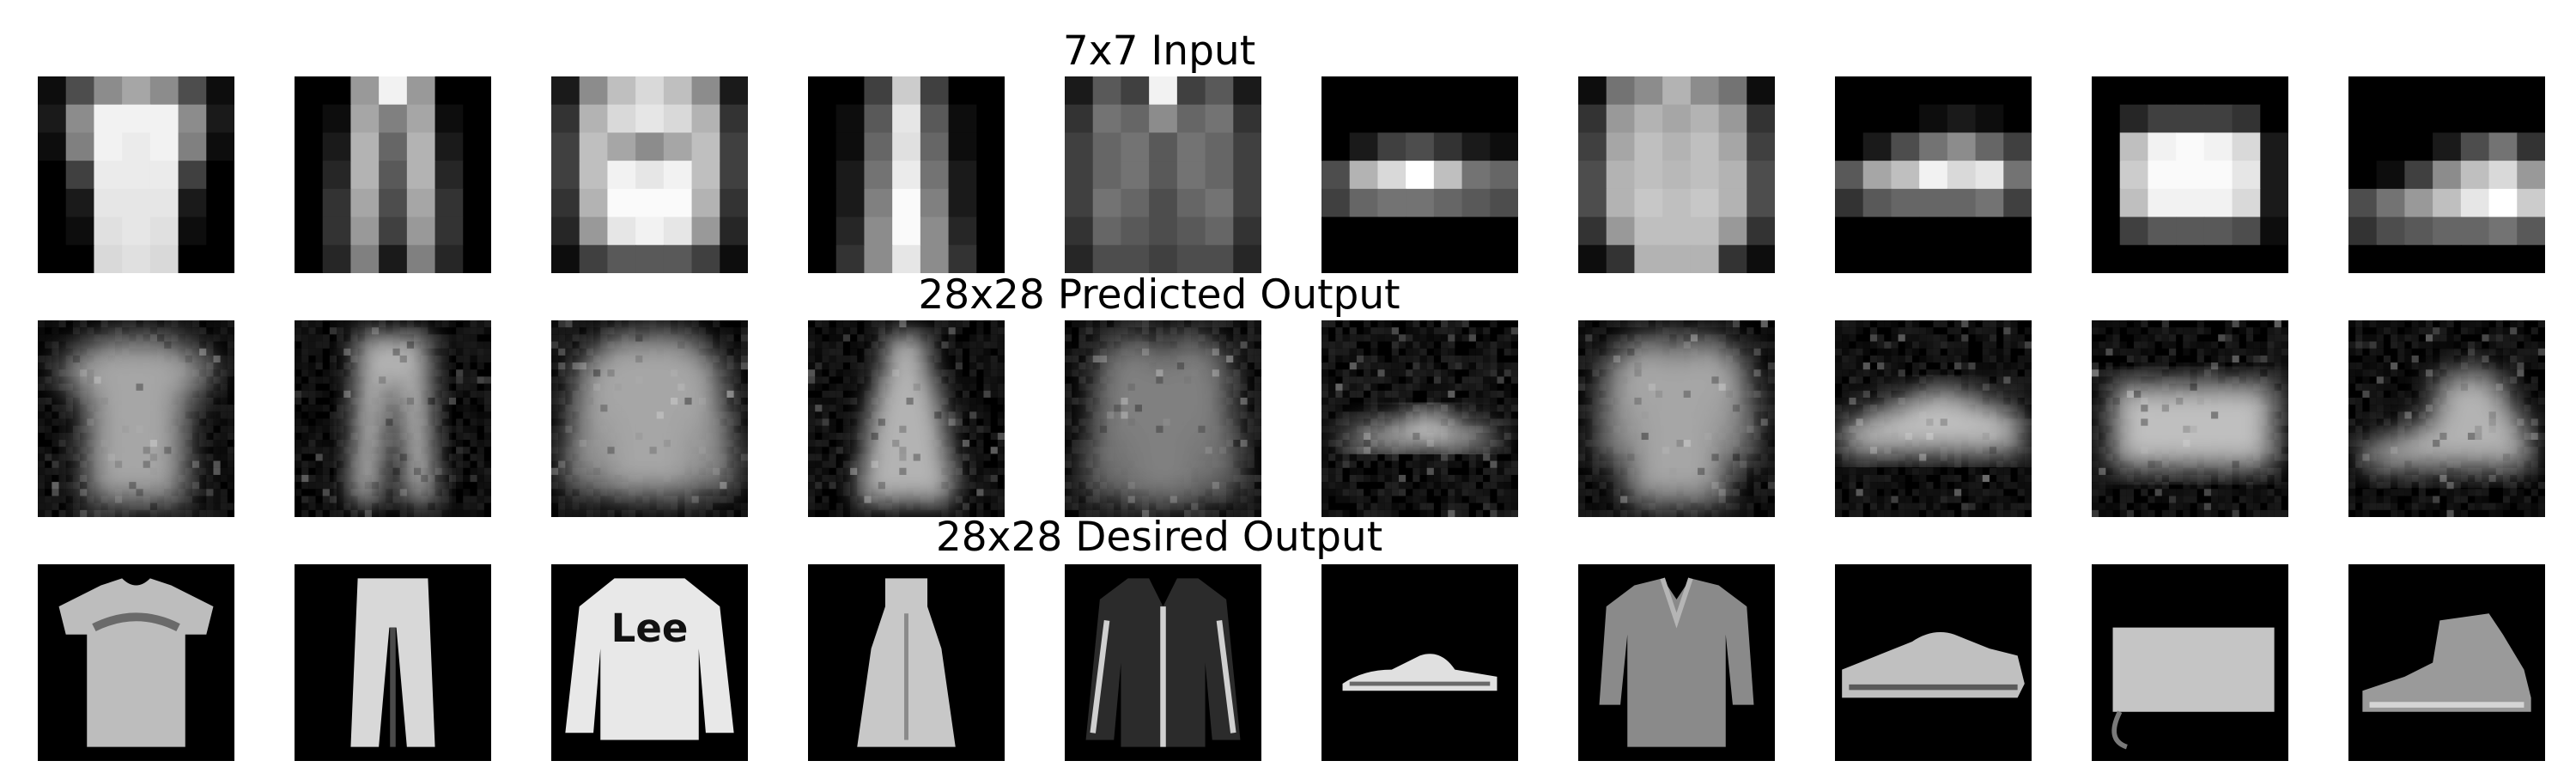 The height and width of the screenshot is (773, 2576). Describe the element at coordinates (1159, 51) in the screenshot. I see `row-title-input: 7x7 Input` at that location.